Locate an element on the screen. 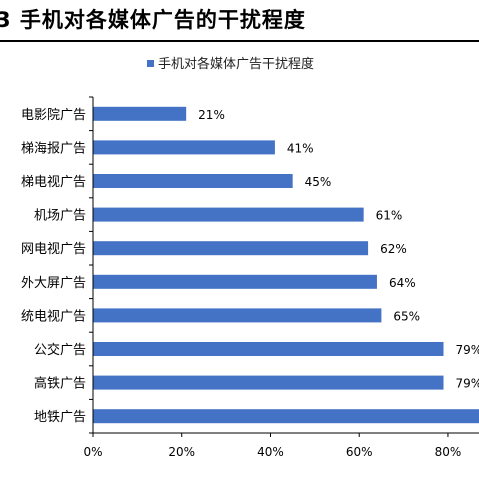 This screenshot has width=479, height=479. data-label: 41% is located at coordinates (300, 148).